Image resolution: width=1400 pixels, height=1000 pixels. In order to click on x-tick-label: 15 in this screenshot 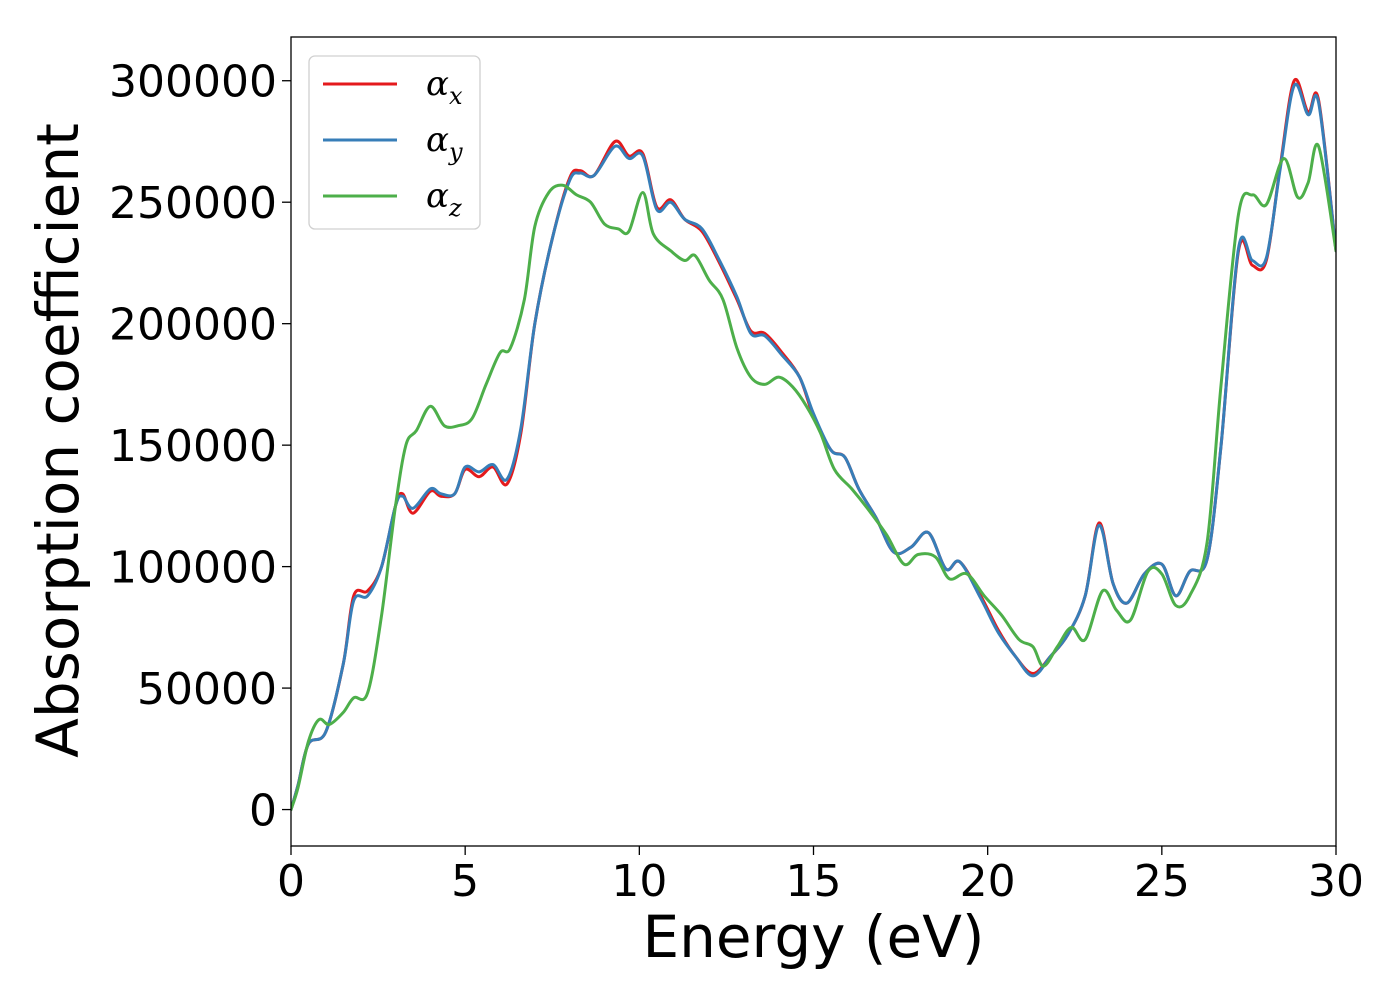, I will do `click(814, 881)`.